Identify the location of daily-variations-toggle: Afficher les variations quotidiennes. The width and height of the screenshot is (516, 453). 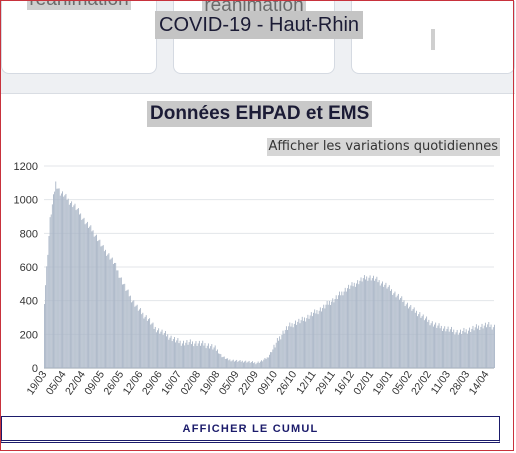
(383, 147).